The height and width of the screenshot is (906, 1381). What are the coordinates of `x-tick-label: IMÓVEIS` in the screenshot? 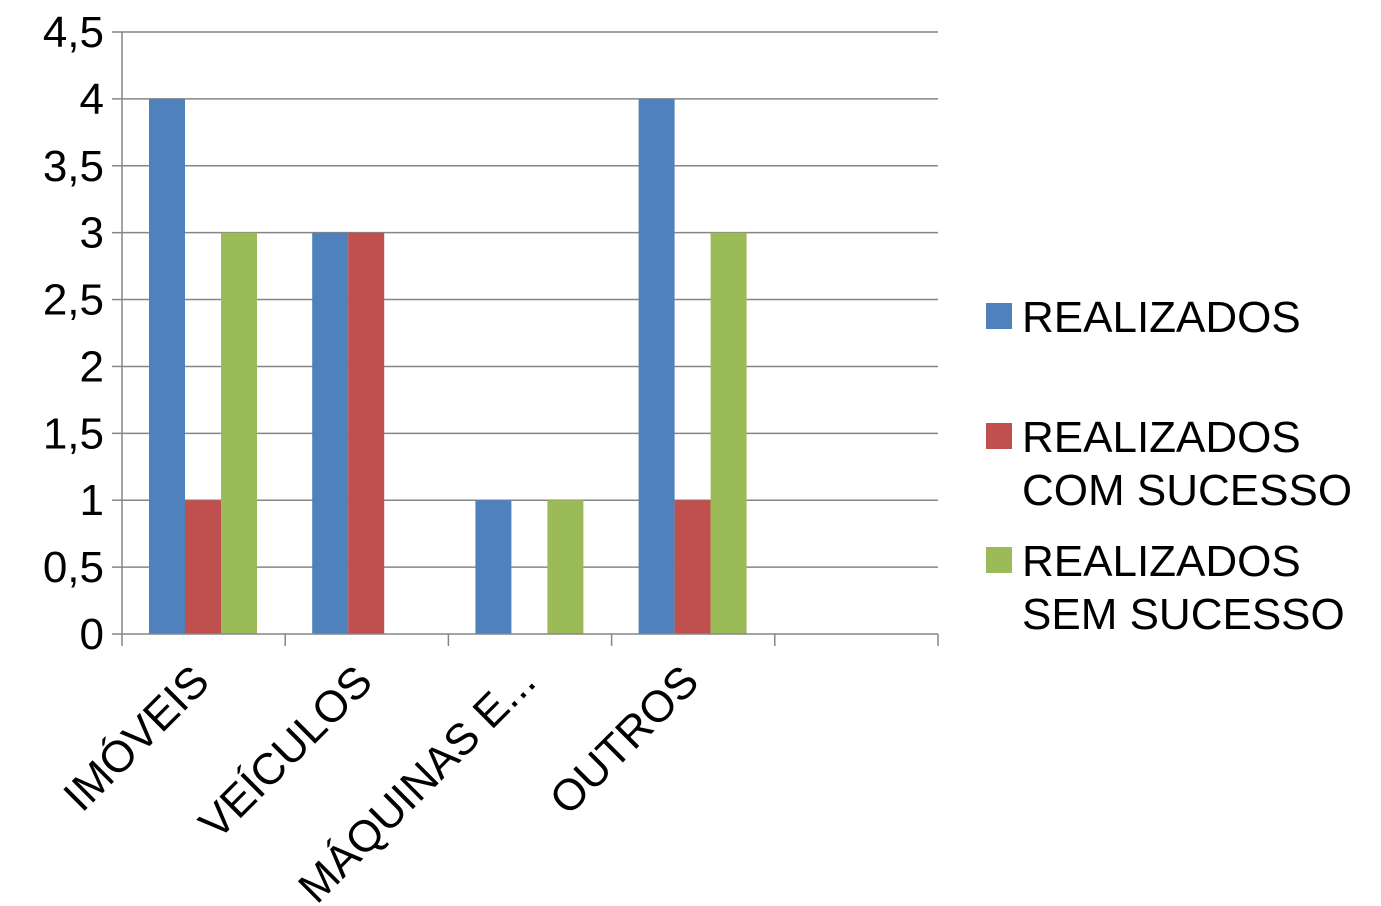 It's located at (136, 738).